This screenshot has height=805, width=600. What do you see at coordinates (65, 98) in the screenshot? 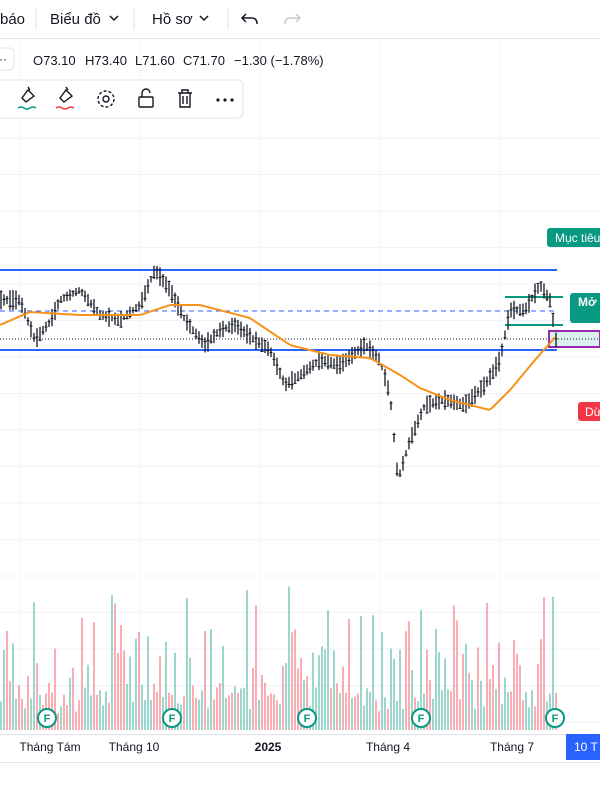
I see `fill-color-button` at bounding box center [65, 98].